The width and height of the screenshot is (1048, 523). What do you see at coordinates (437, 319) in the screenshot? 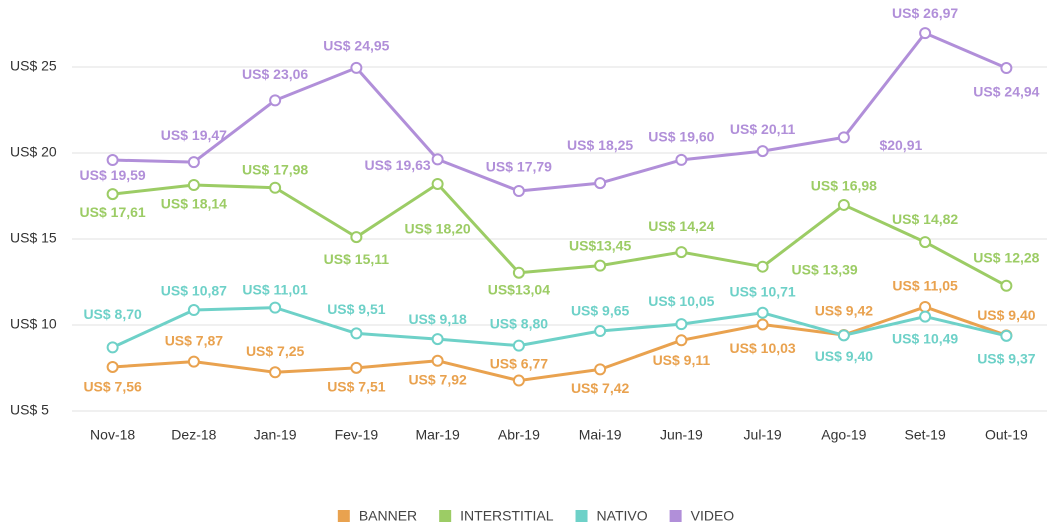
I see `data-label: US$ 9,18` at bounding box center [437, 319].